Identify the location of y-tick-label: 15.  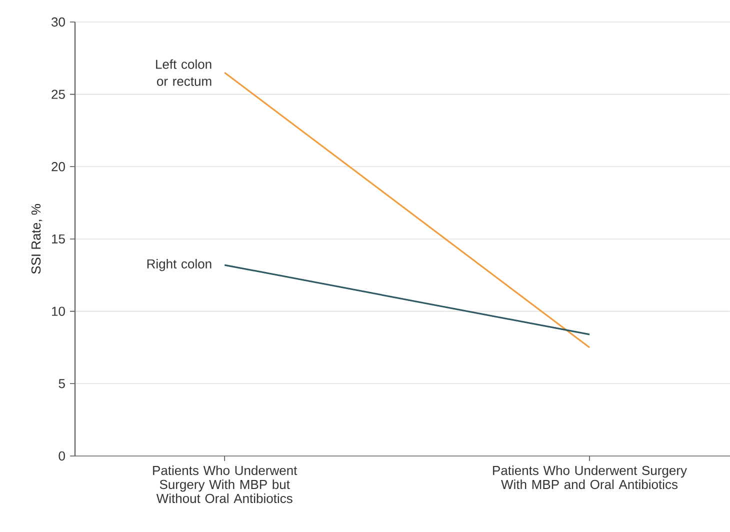
(58, 239).